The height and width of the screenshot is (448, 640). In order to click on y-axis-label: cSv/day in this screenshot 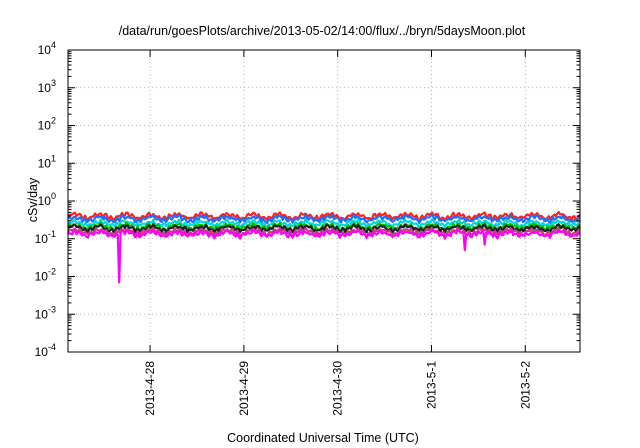, I will do `click(33, 199)`.